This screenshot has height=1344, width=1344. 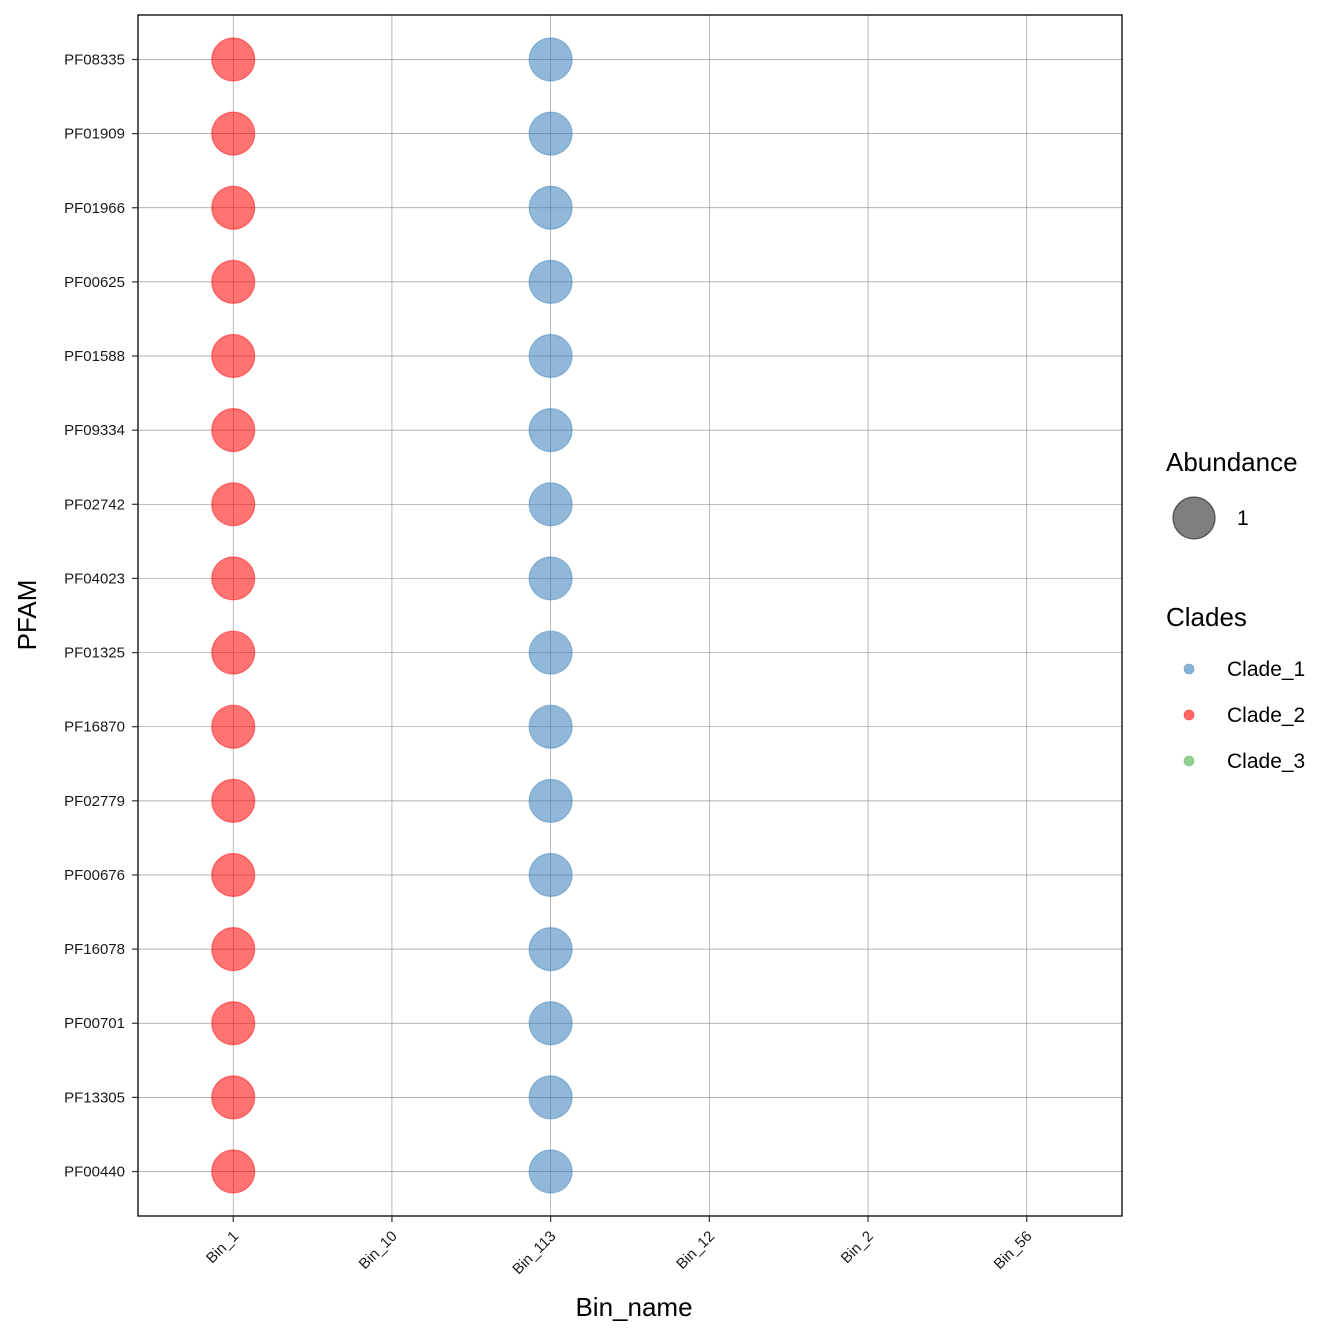 I want to click on legend-abundance-label: 1, so click(x=1243, y=518).